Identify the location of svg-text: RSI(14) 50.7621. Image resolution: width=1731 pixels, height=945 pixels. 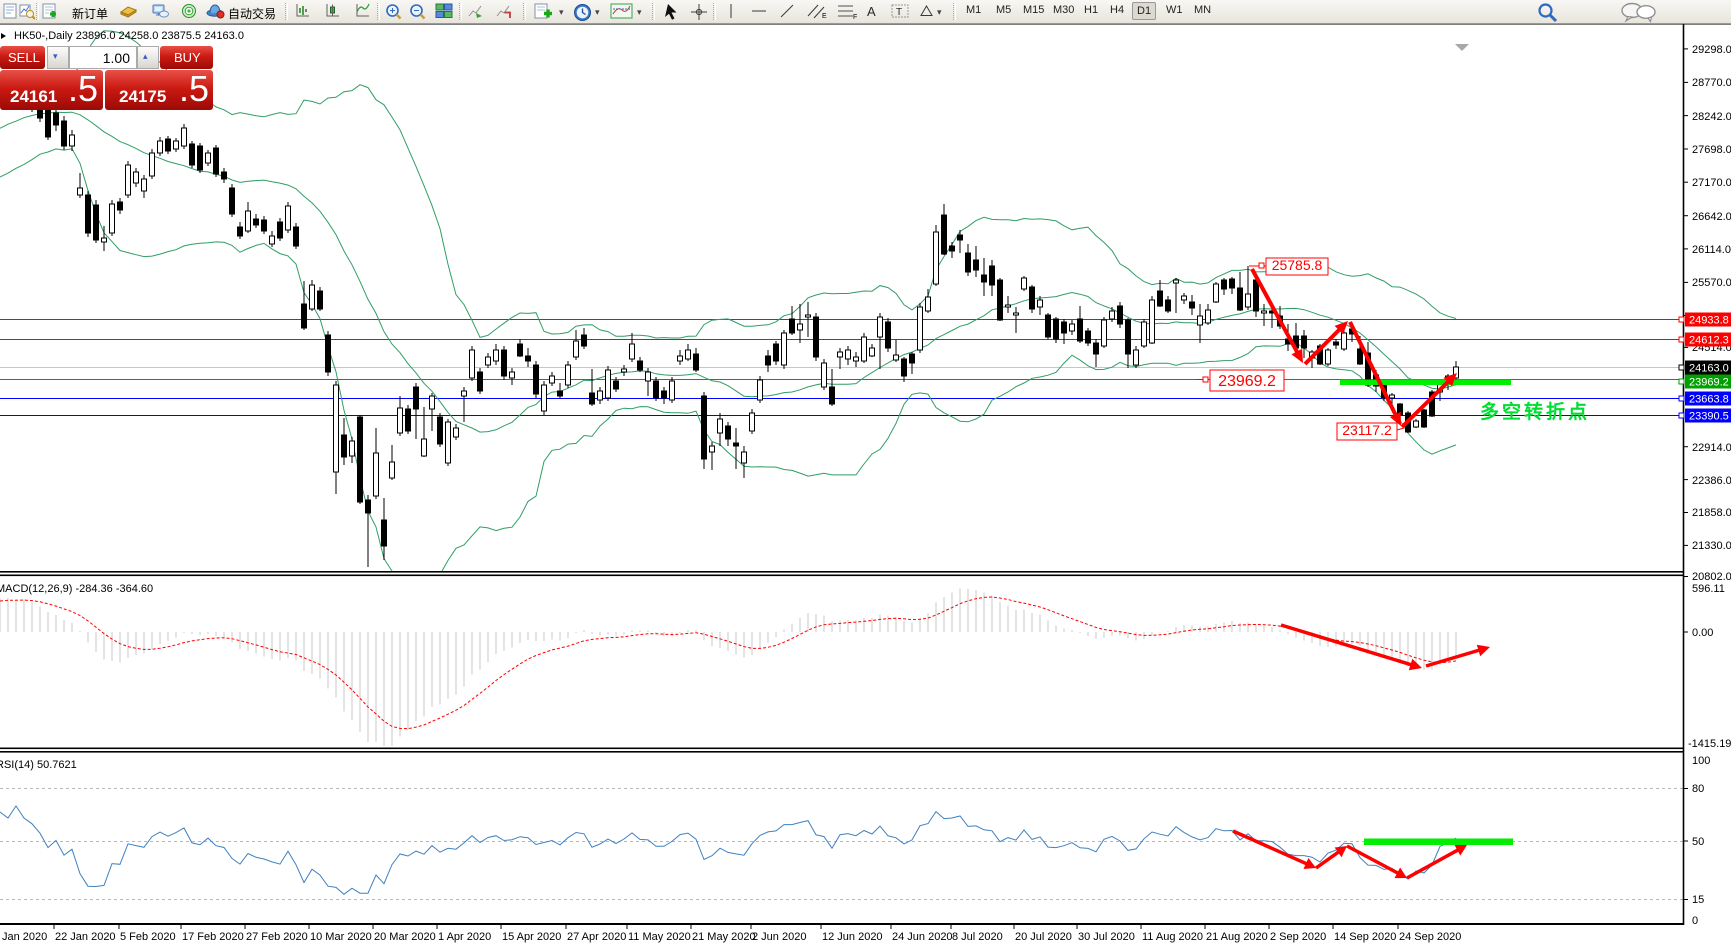
(38, 765).